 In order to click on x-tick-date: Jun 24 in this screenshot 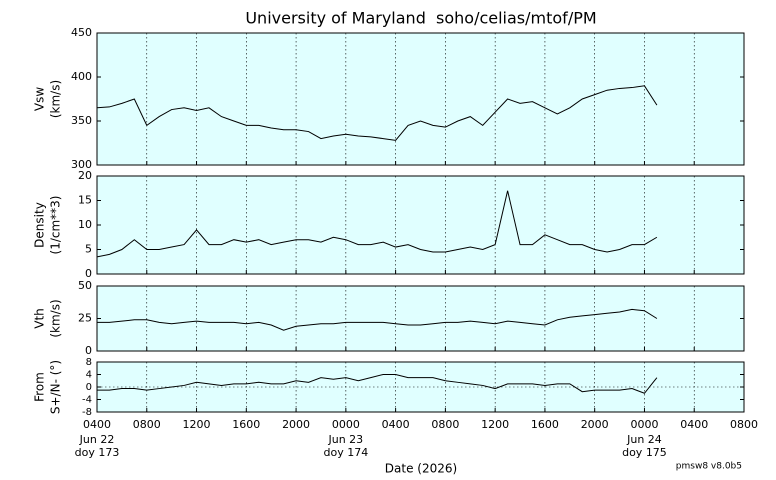, I will do `click(644, 439)`.